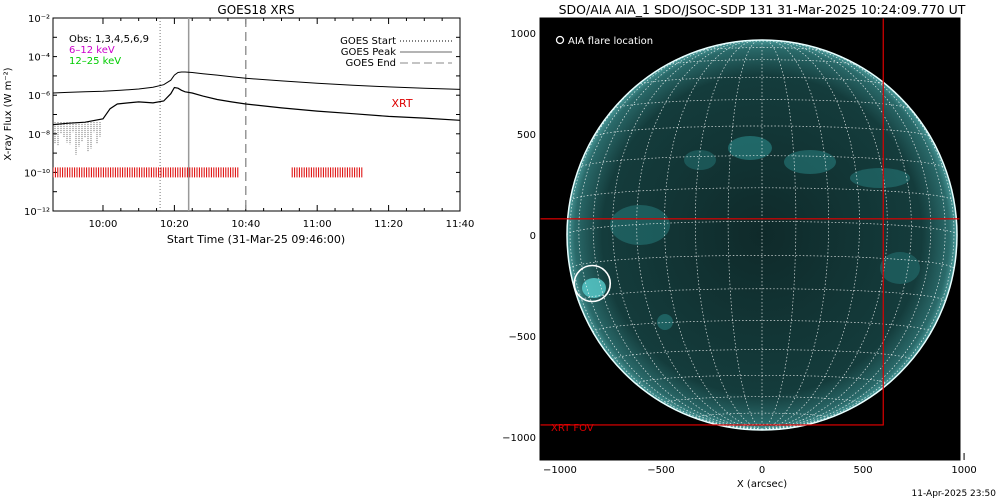  Describe the element at coordinates (317, 224) in the screenshot. I see `goes-x-tick-label: 11:00` at that location.